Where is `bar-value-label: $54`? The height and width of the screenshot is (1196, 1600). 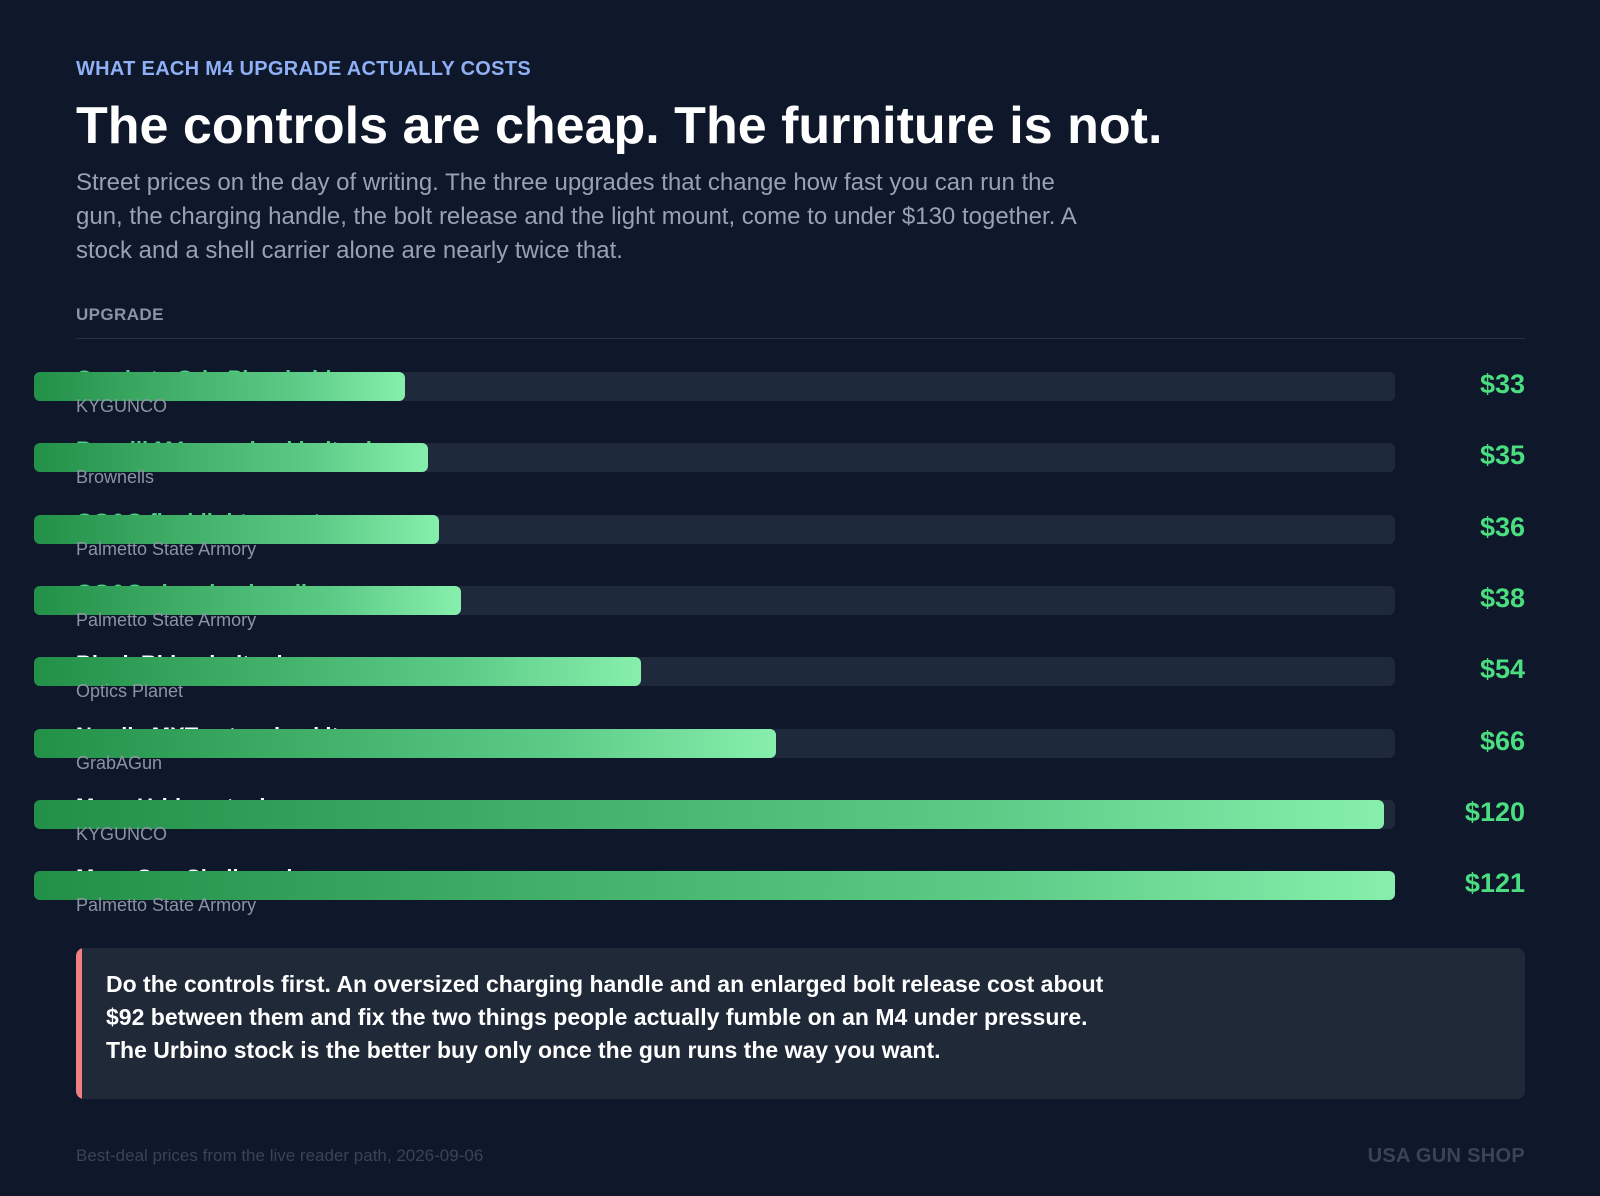
bar-value-label: $54 is located at coordinates (1502, 669).